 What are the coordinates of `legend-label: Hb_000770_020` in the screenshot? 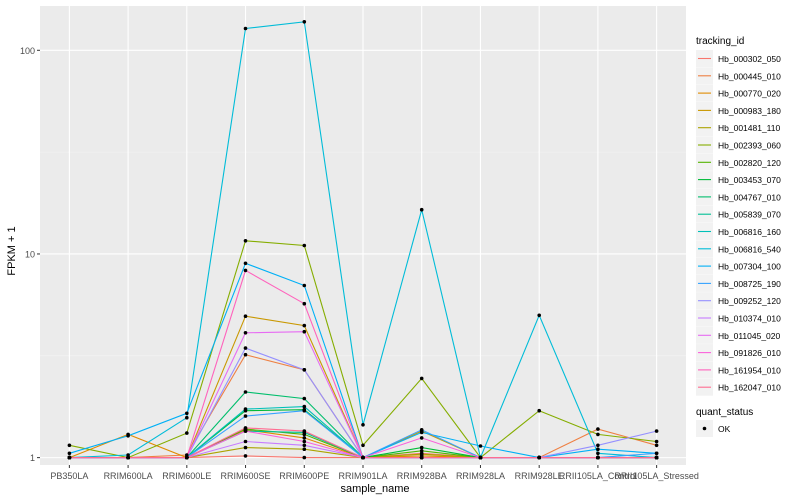 It's located at (749, 94).